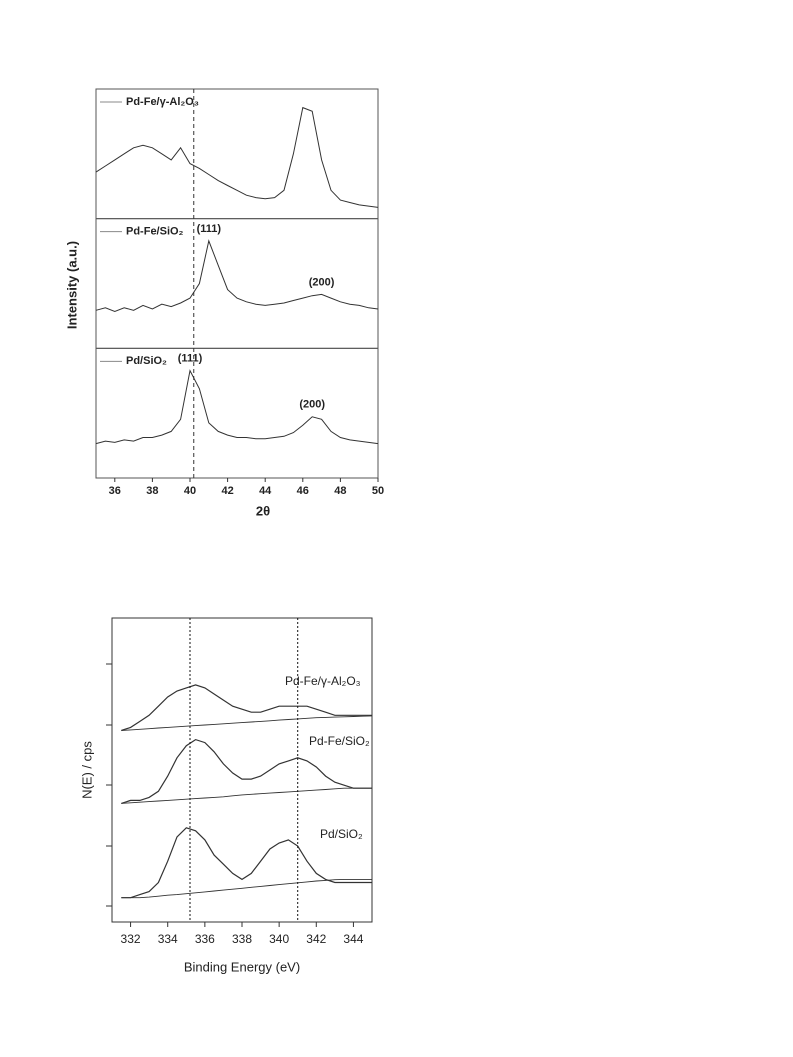 This screenshot has width=793, height=1057. I want to click on x-tick-label: 48, so click(340, 491).